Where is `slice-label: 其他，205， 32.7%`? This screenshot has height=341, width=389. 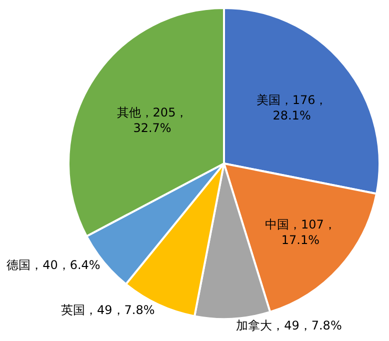
slice-label: 其他，205， 32.7% is located at coordinates (152, 120).